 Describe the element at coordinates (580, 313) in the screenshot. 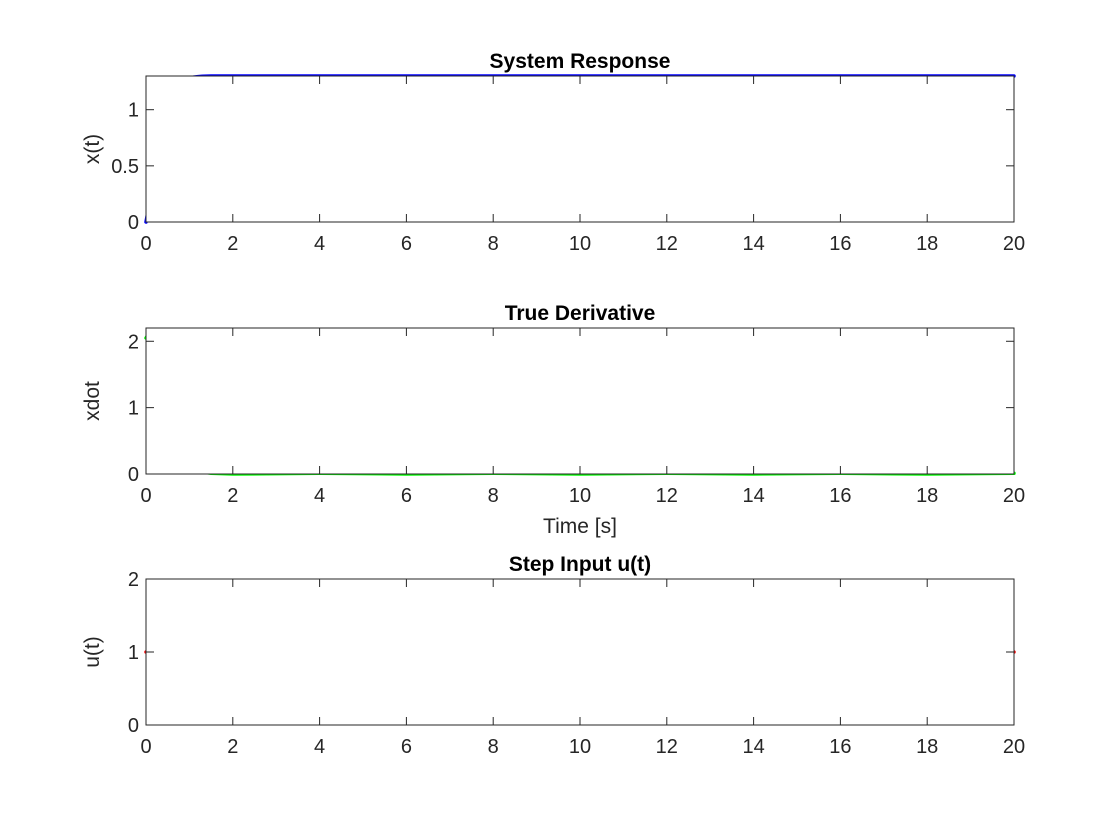

I see `subplot-title: True Derivative` at that location.